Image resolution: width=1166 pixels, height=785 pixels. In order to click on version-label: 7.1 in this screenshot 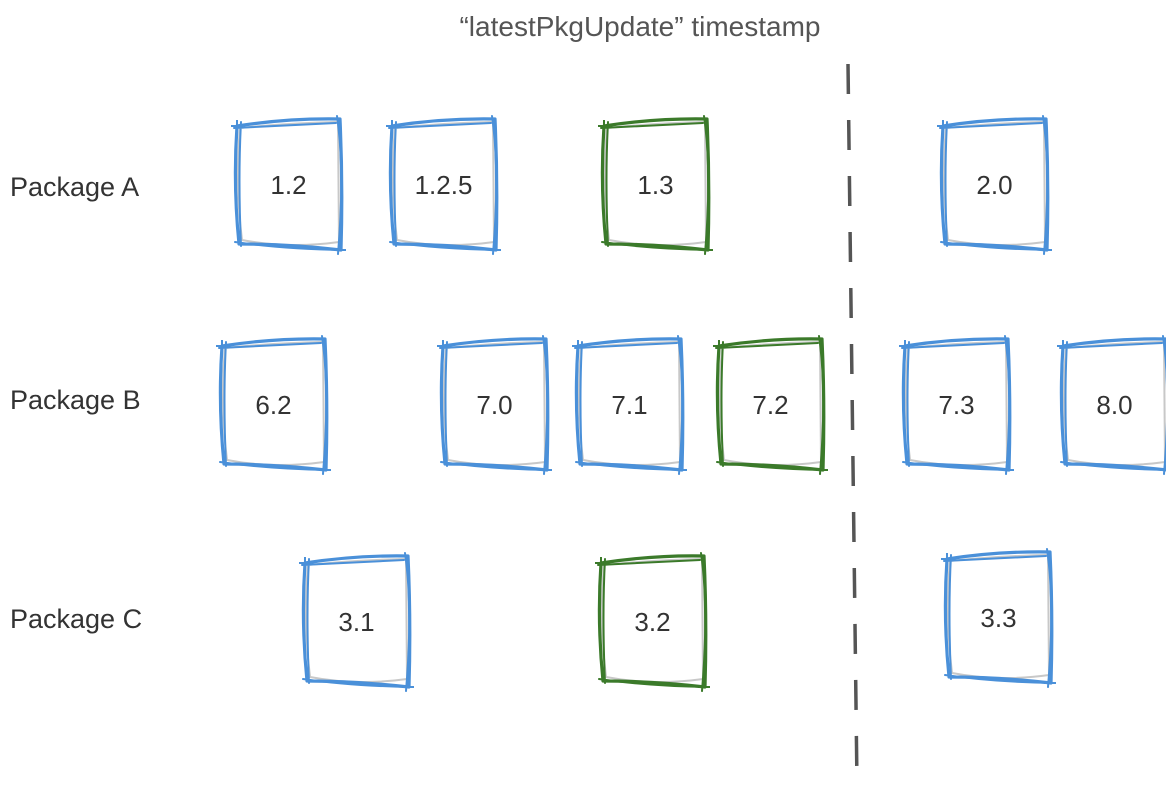, I will do `click(629, 405)`.